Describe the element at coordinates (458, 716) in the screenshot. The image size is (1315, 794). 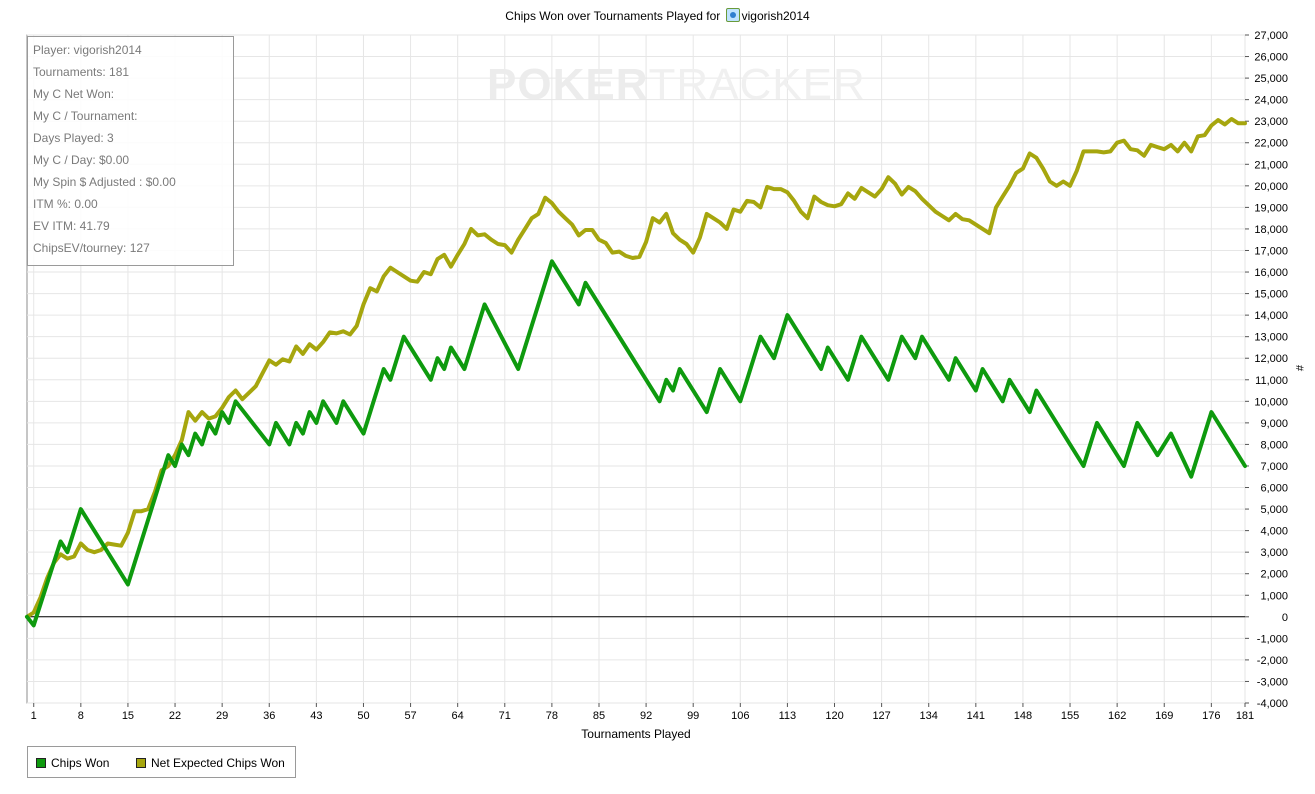
I see `x-tick-label: 64` at that location.